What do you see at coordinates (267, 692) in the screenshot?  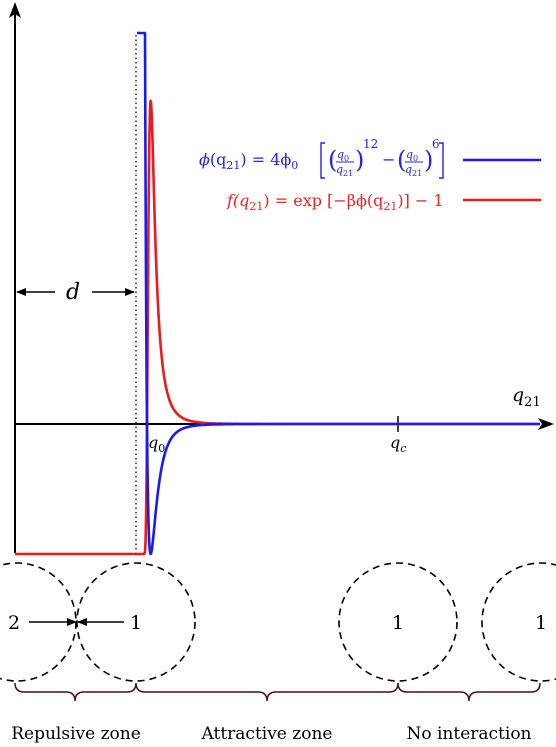 I see `brace-attractive` at bounding box center [267, 692].